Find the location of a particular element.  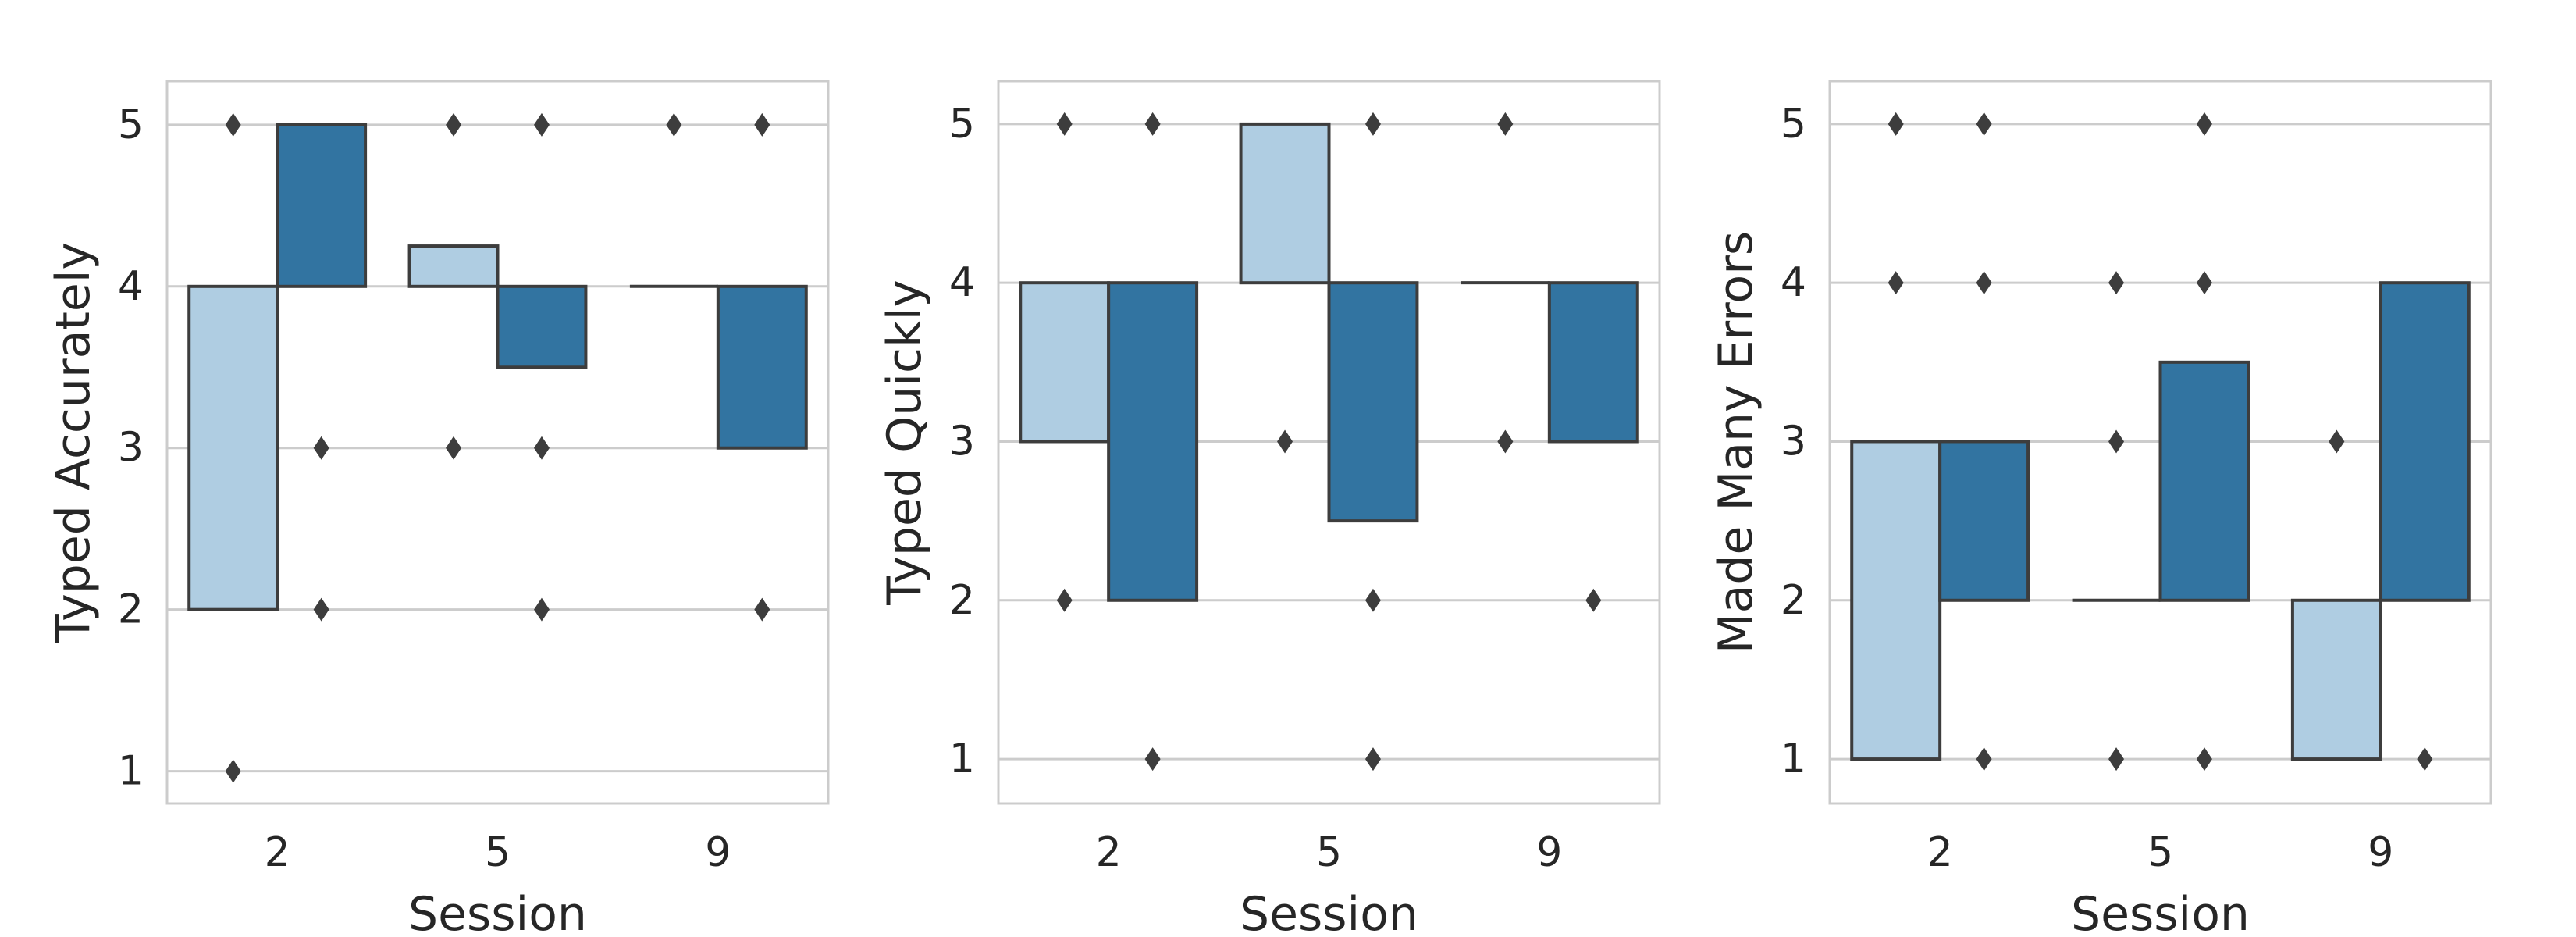

y-axis-label: Typed Accurately is located at coordinates (73, 443).